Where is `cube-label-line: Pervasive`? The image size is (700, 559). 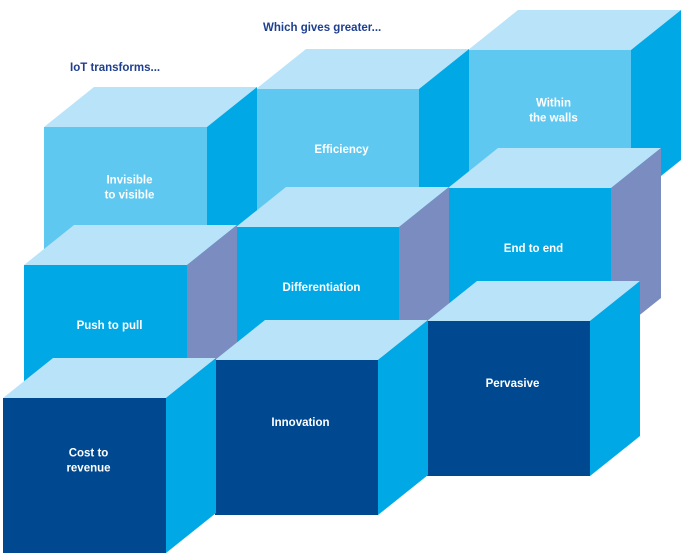 cube-label-line: Pervasive is located at coordinates (513, 384).